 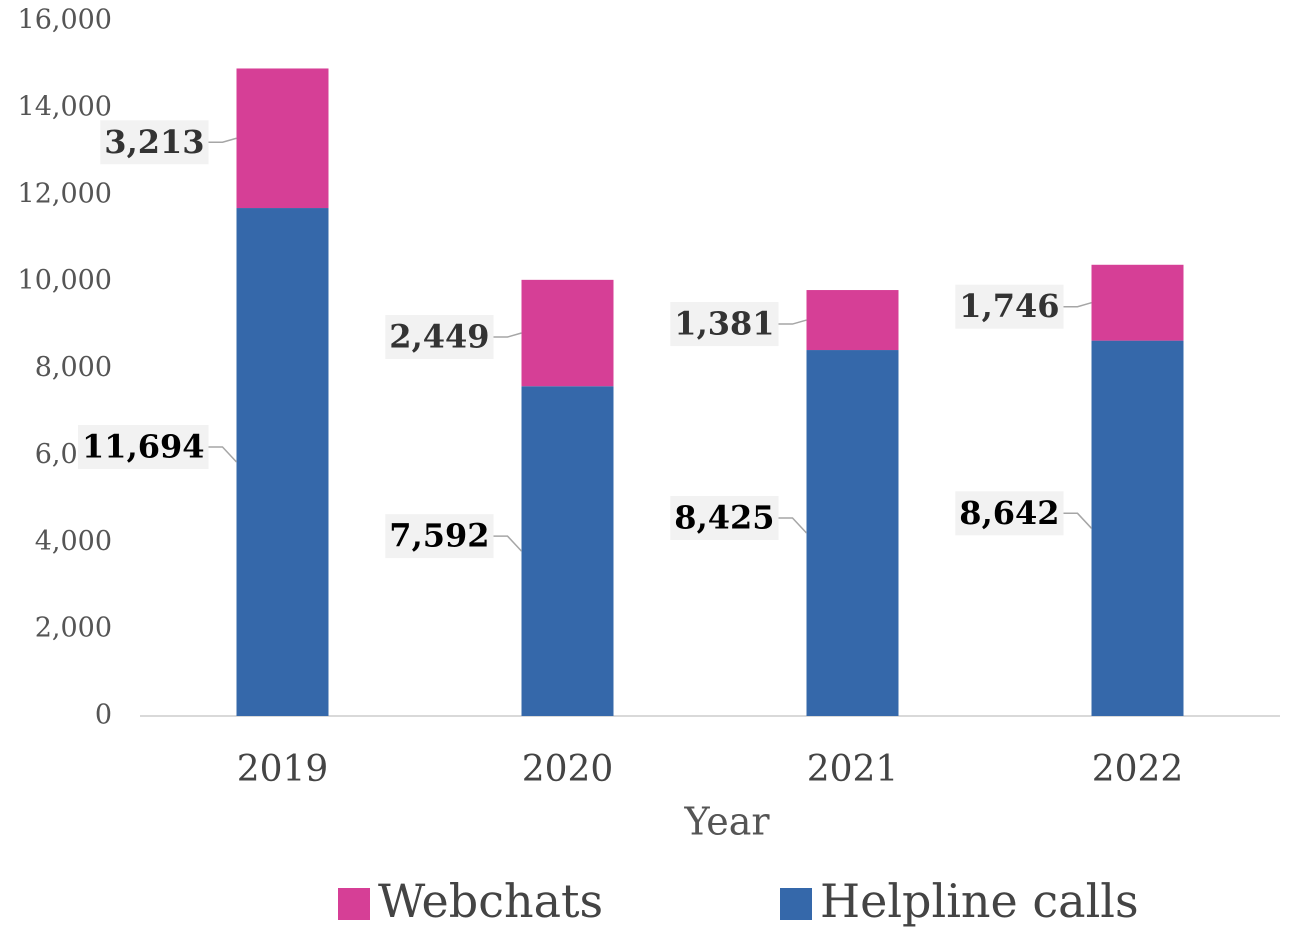 What do you see at coordinates (73, 541) in the screenshot?
I see `y-tick-label: 4,000` at bounding box center [73, 541].